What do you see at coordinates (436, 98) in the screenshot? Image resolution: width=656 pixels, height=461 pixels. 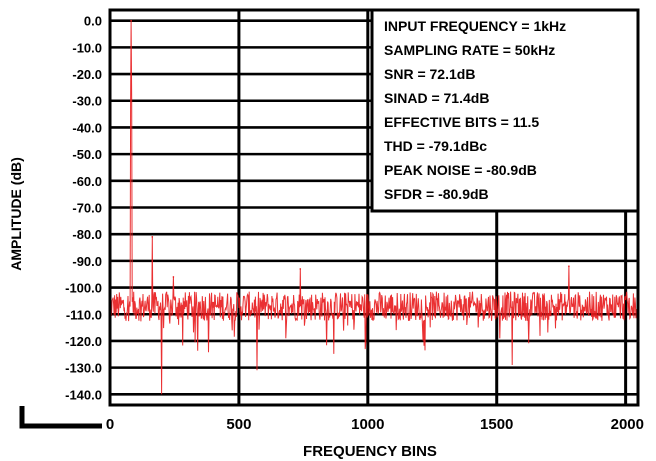 I see `annotation-line: SINAD = 71.4dB` at bounding box center [436, 98].